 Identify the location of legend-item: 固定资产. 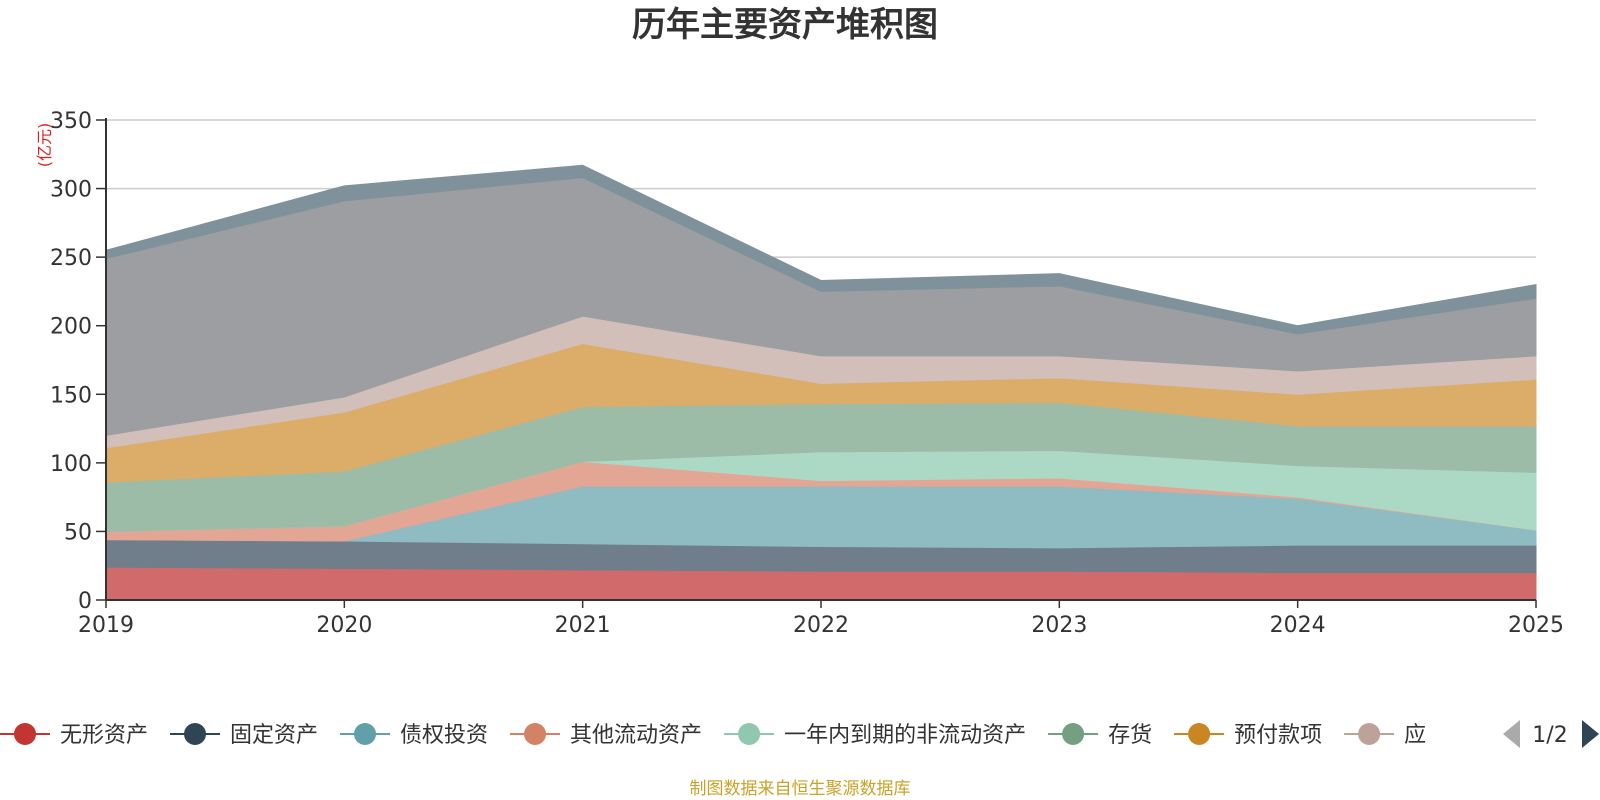
(244, 735).